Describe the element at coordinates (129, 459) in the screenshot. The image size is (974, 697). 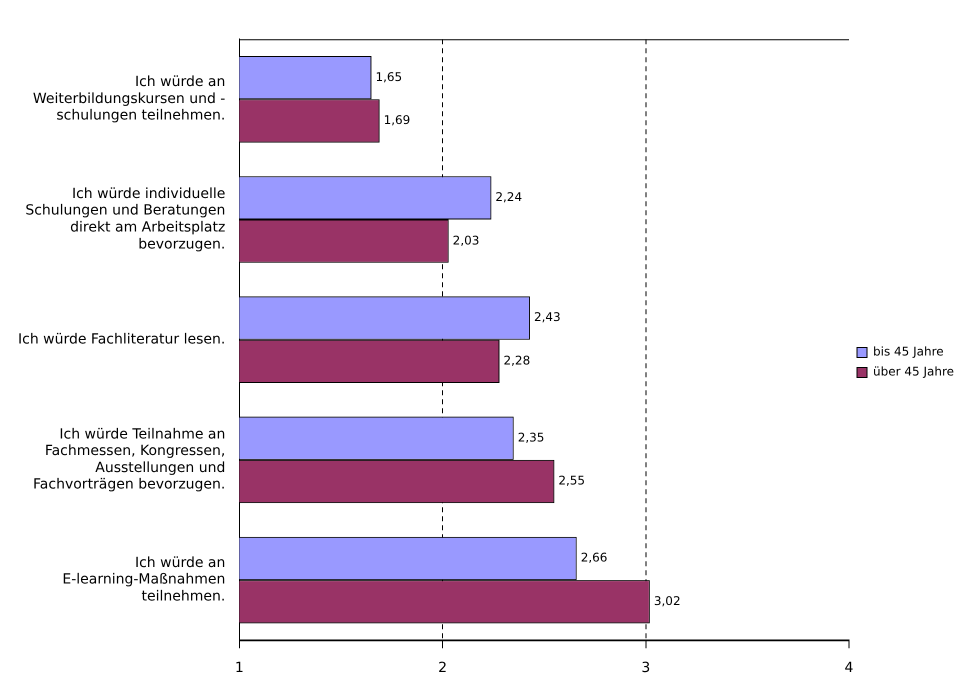
I see `y-tick-label: Ich würde Teilnahme an Fachmessen, Kongressen, Ausstellungen und Fachvorträgen bevorzugen.` at that location.